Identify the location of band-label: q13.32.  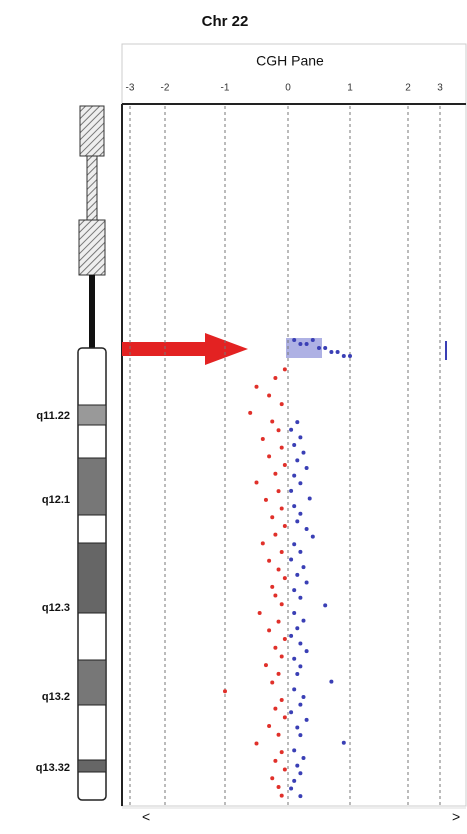
(53, 768).